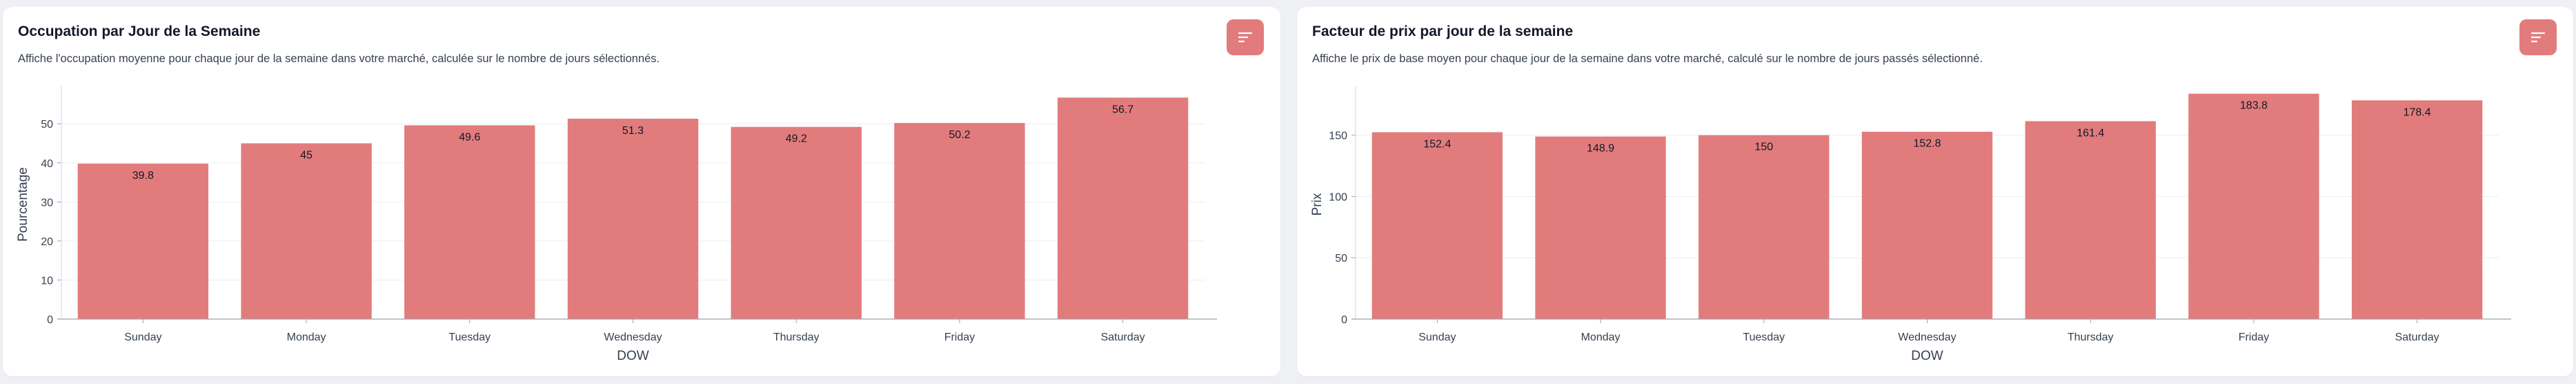  What do you see at coordinates (1763, 148) in the screenshot?
I see `bar-value-label: 150` at bounding box center [1763, 148].